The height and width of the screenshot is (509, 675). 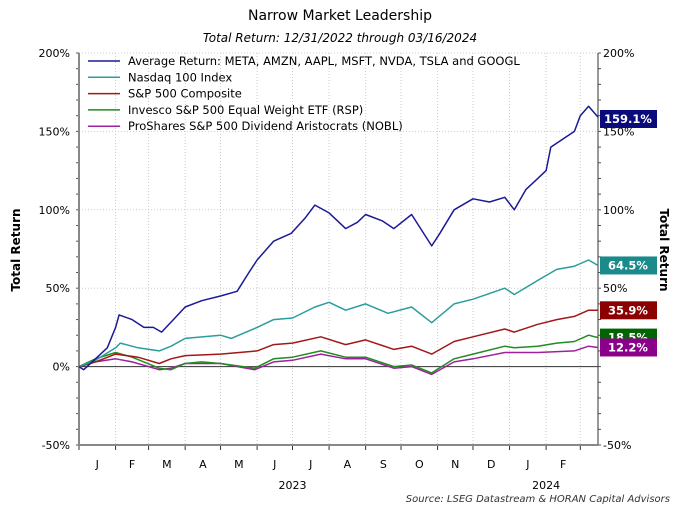 I want to click on chart-title: Narrow Market Leadership, so click(x=340, y=16).